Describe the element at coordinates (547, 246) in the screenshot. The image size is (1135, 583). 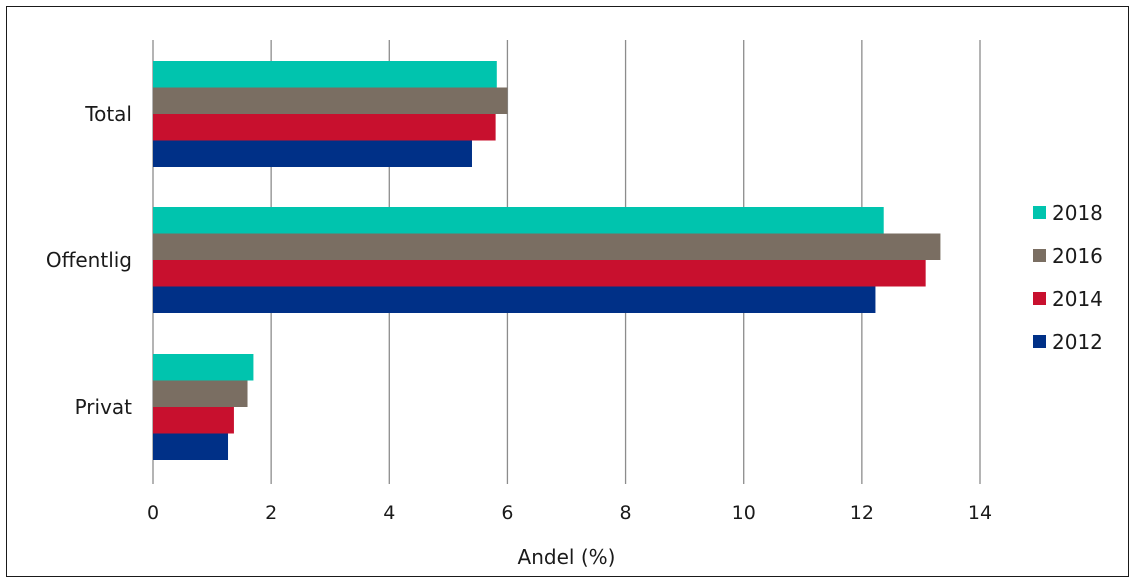
I see `bar-offentlig-2016` at that location.